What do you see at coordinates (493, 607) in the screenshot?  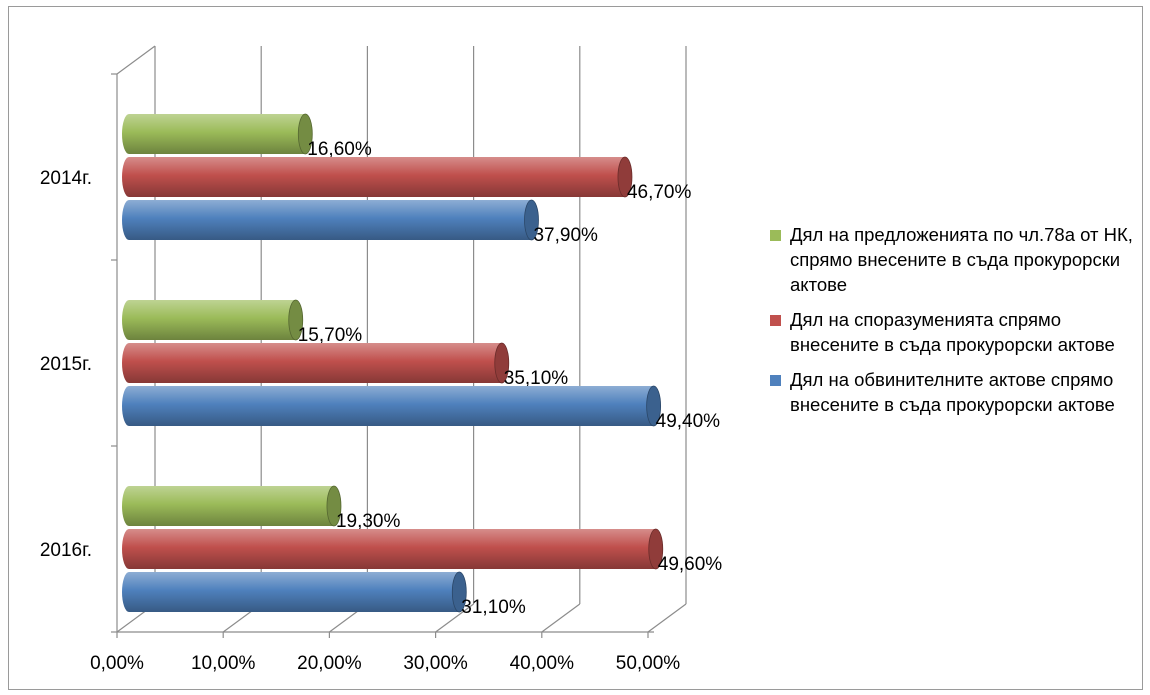 I see `data-label: 31,10%` at bounding box center [493, 607].